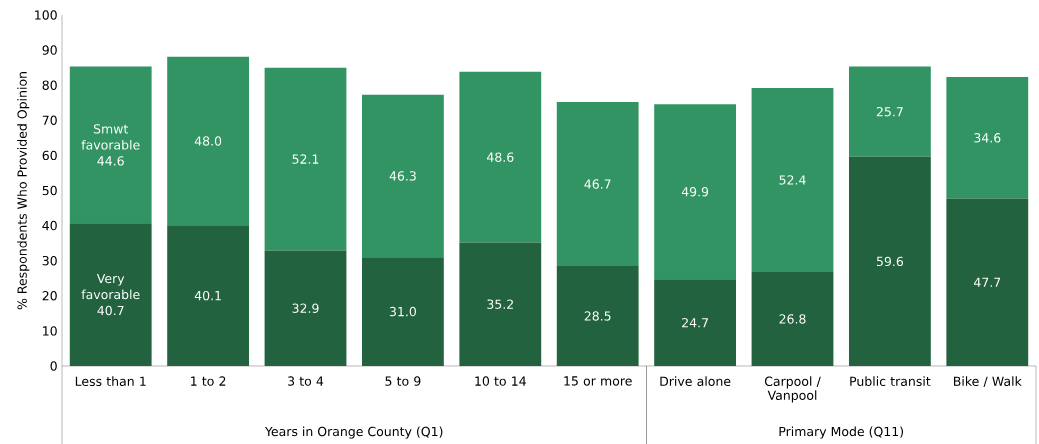 This screenshot has width=1039, height=444. Describe the element at coordinates (987, 138) in the screenshot. I see `data-label: 34.6` at that location.